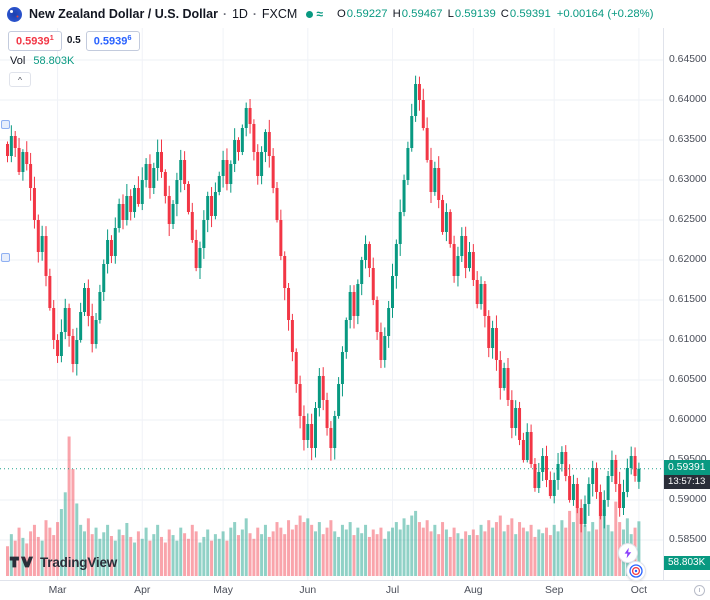 The width and height of the screenshot is (710, 600). Describe the element at coordinates (636, 571) in the screenshot. I see `concentric-circles-button` at that location.